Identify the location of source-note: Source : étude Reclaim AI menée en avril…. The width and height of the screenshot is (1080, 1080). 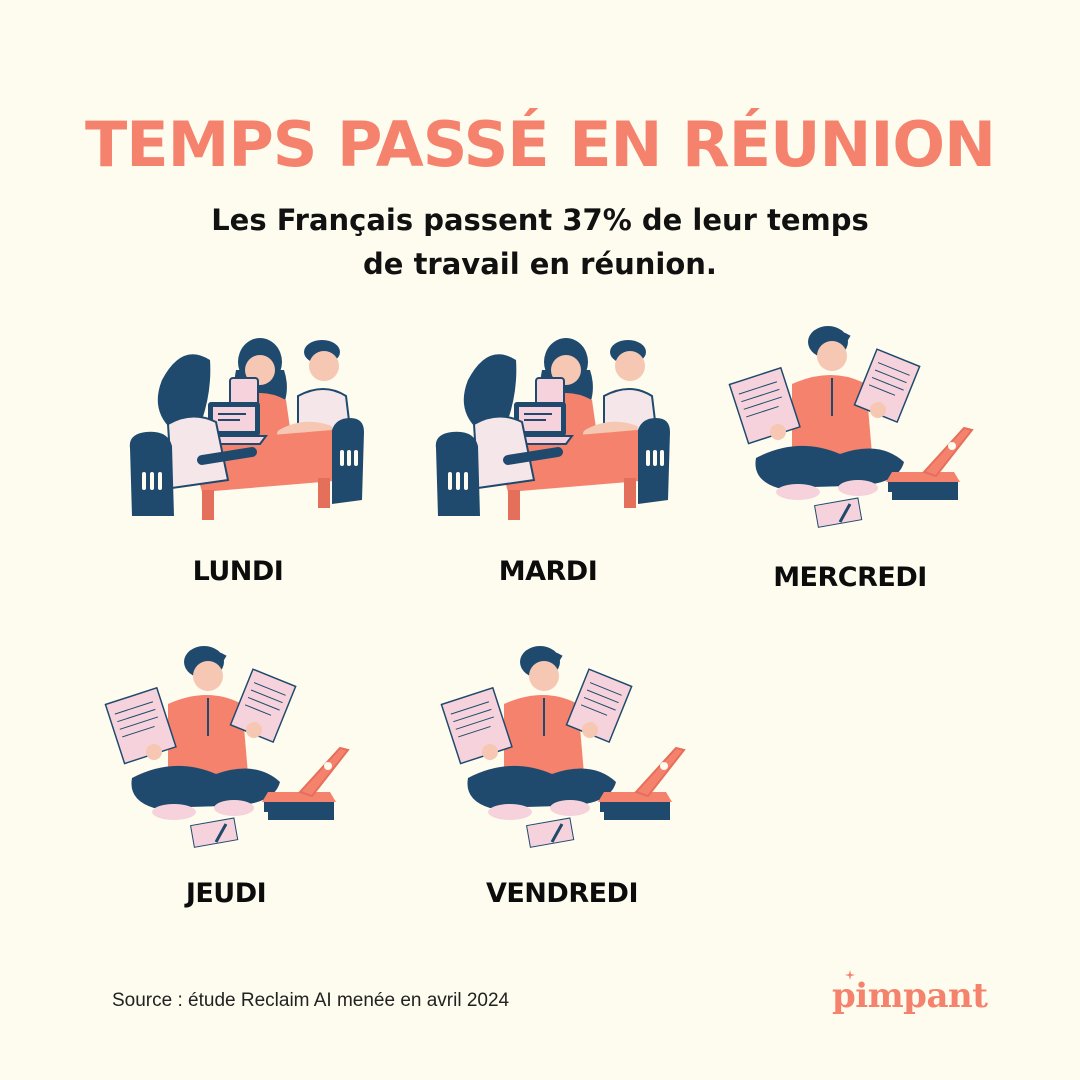
(311, 1000).